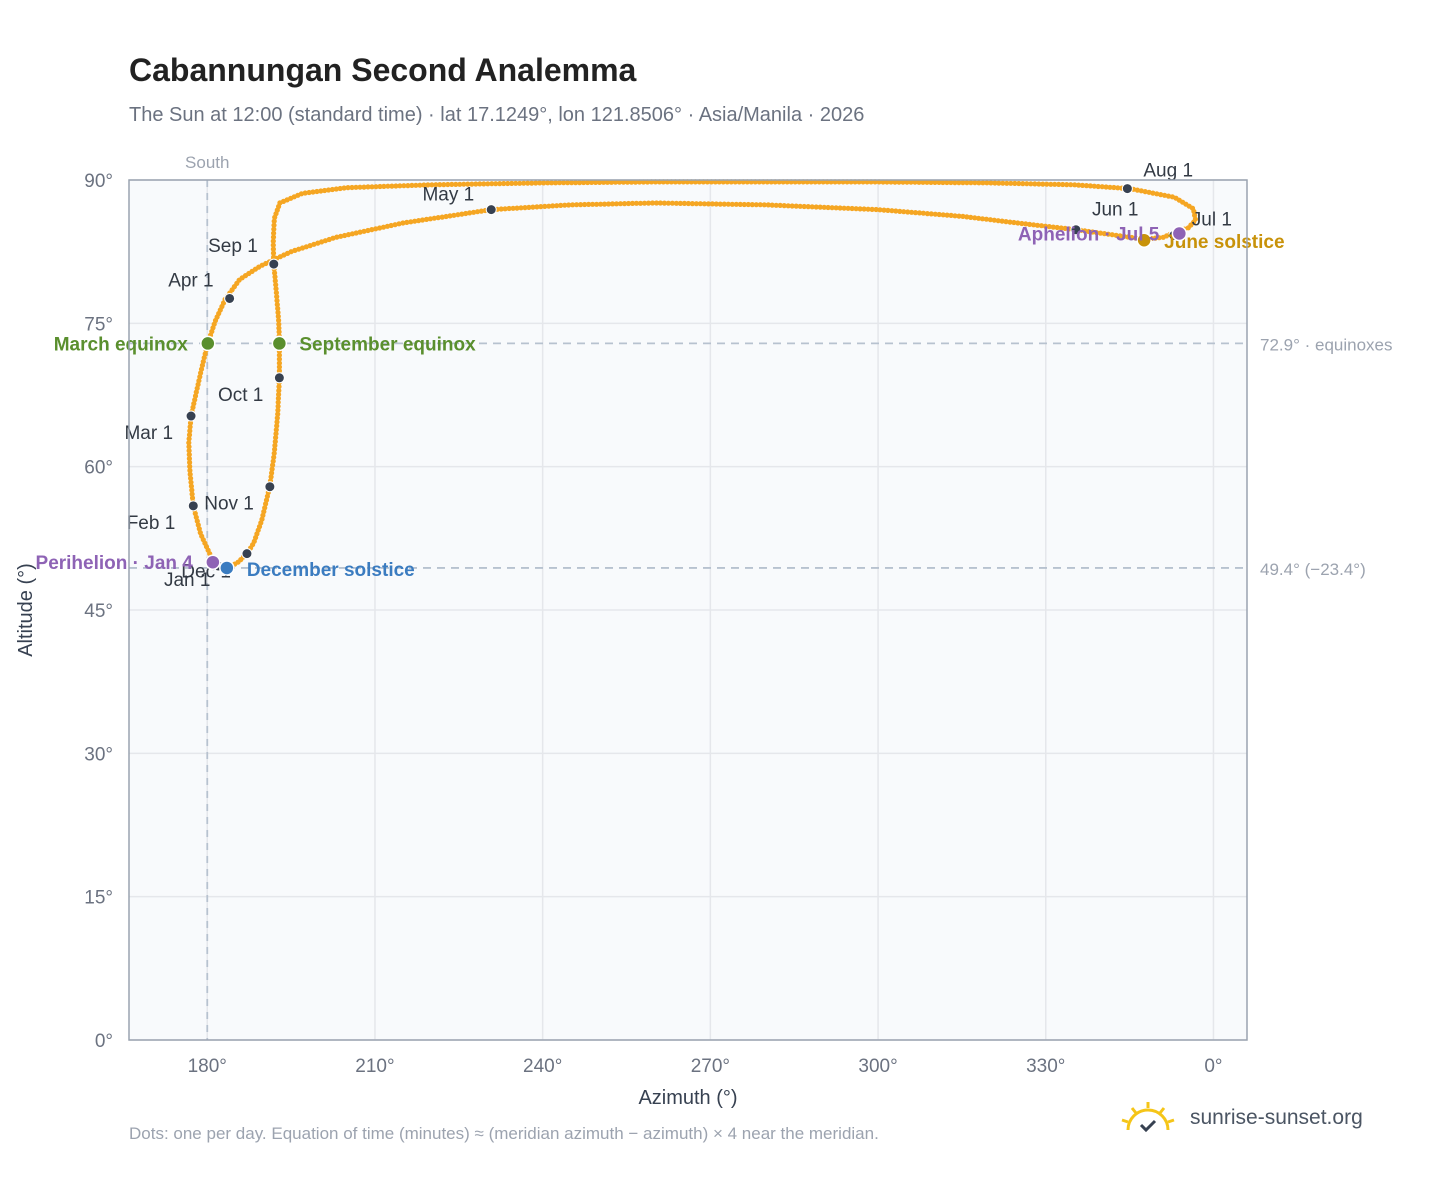  Describe the element at coordinates (710, 1066) in the screenshot. I see `x-tick-label: 270°` at that location.